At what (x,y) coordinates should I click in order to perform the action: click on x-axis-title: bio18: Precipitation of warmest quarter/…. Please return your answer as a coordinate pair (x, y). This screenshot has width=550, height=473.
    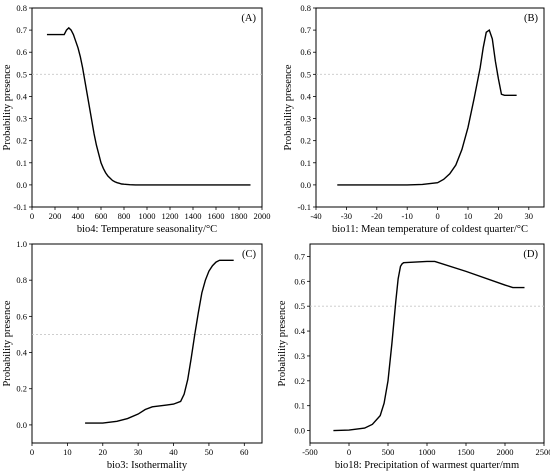
    Looking at the image, I should click on (427, 465).